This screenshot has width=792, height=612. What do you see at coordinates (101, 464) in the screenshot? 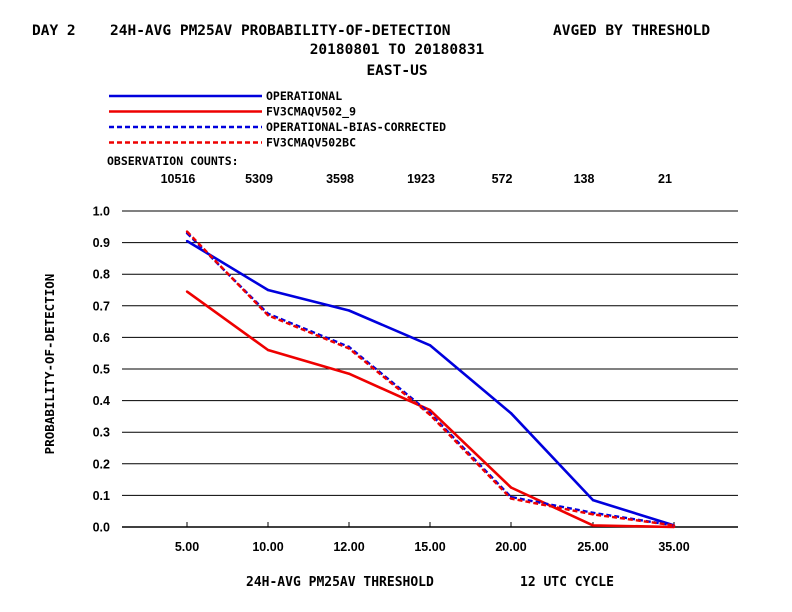
I see `y-tick-label: 0.2` at bounding box center [101, 464].